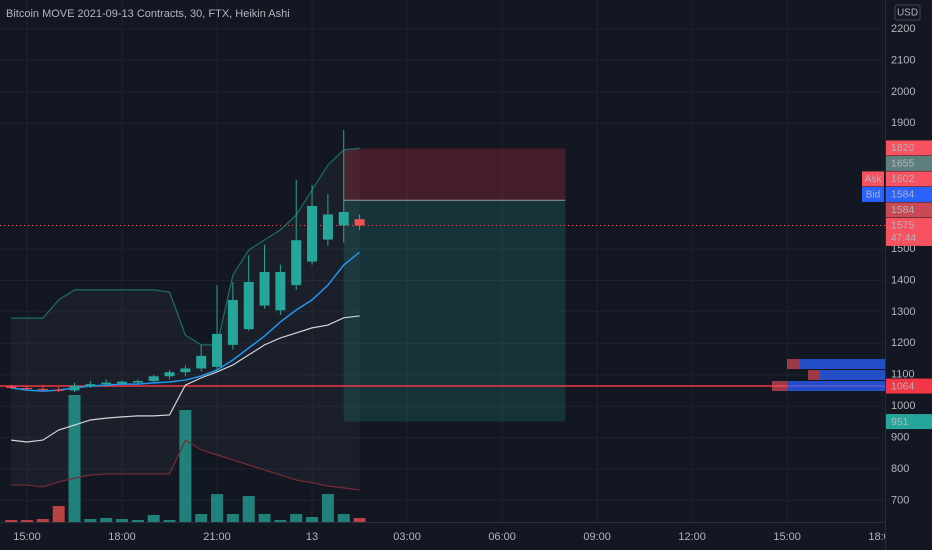  What do you see at coordinates (908, 275) in the screenshot?
I see `price-axis-bg` at bounding box center [908, 275].